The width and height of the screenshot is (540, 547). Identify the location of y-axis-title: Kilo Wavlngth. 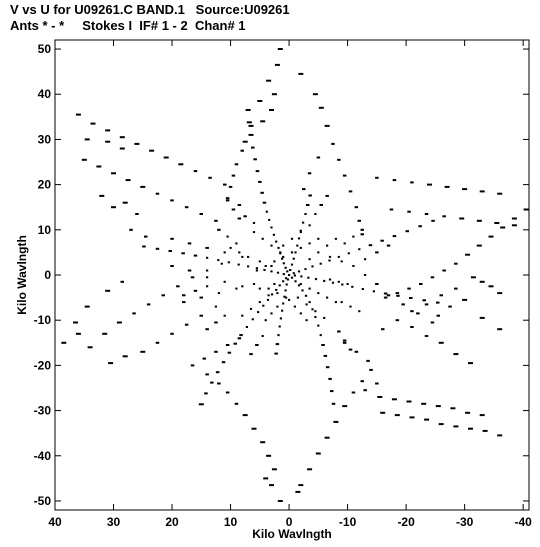
(22, 275).